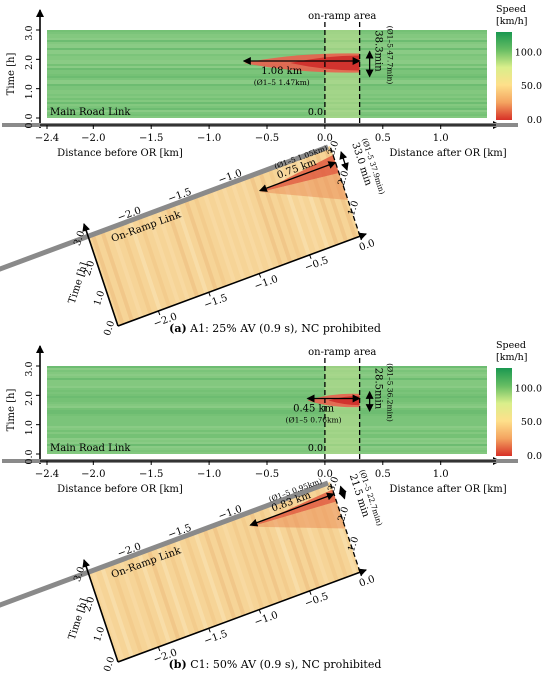 The image size is (550, 674). What do you see at coordinates (297, 176) in the screenshot?
I see `ramp-jam-length-arrow` at bounding box center [297, 176].